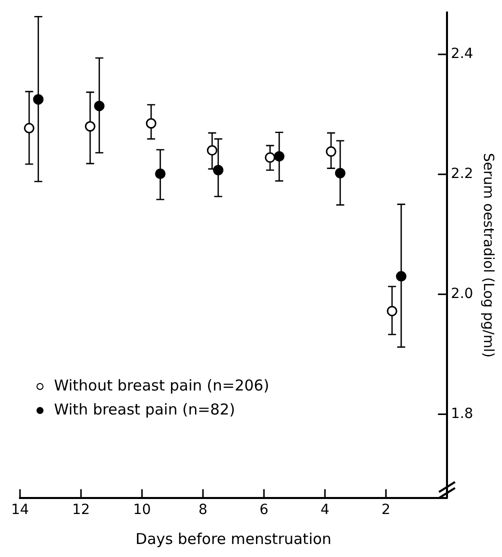 This screenshot has height=557, width=502. What do you see at coordinates (20, 510) in the screenshot?
I see `x-tick-label: 14` at bounding box center [20, 510].